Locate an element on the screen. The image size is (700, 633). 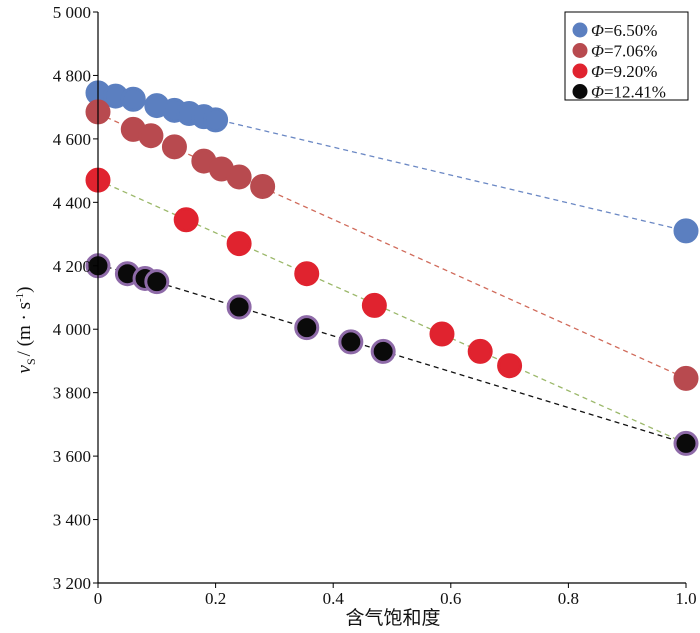
y-tick-label-4: 3 800 is located at coordinates (72, 393).